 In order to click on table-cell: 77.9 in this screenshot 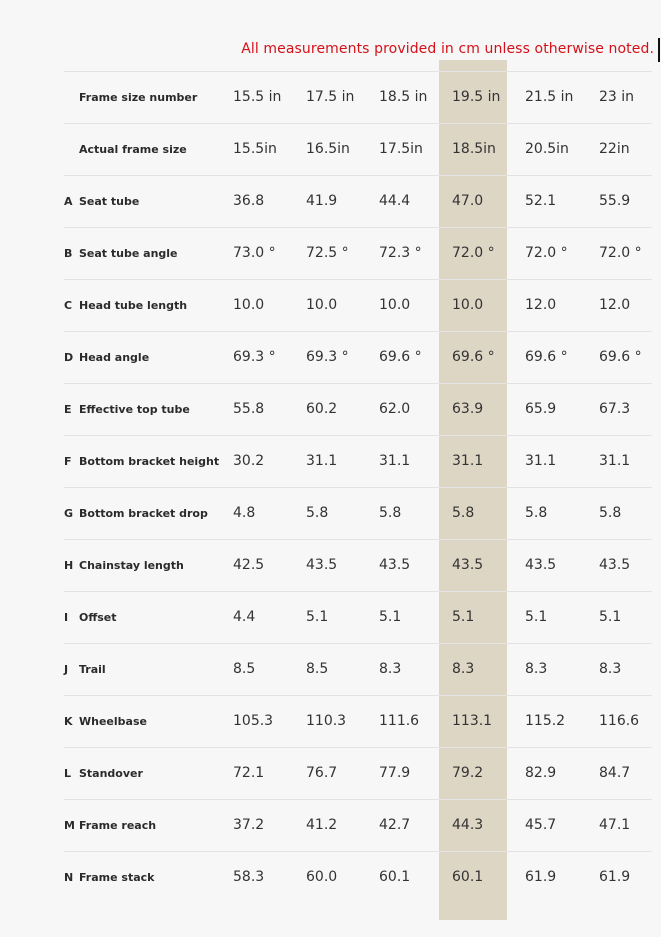, I will do `click(395, 773)`.